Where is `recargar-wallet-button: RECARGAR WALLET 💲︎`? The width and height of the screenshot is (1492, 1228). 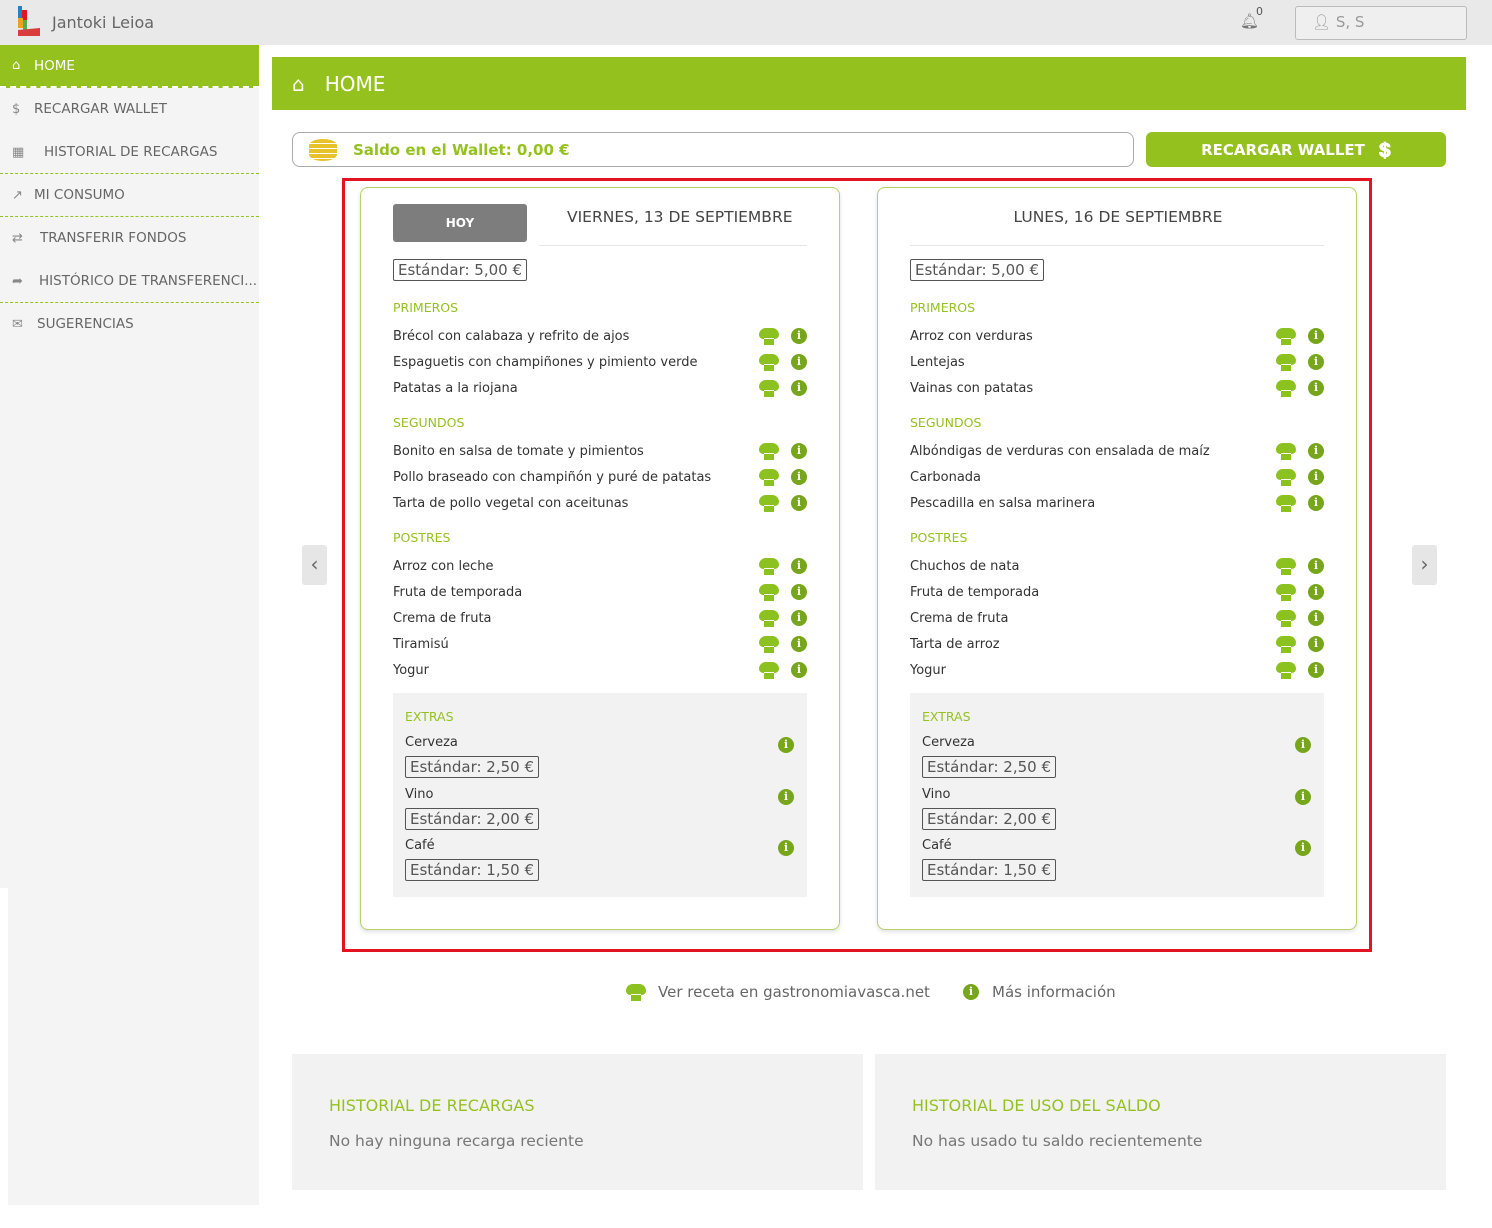 recargar-wallet-button: RECARGAR WALLET 💲︎ is located at coordinates (1296, 149).